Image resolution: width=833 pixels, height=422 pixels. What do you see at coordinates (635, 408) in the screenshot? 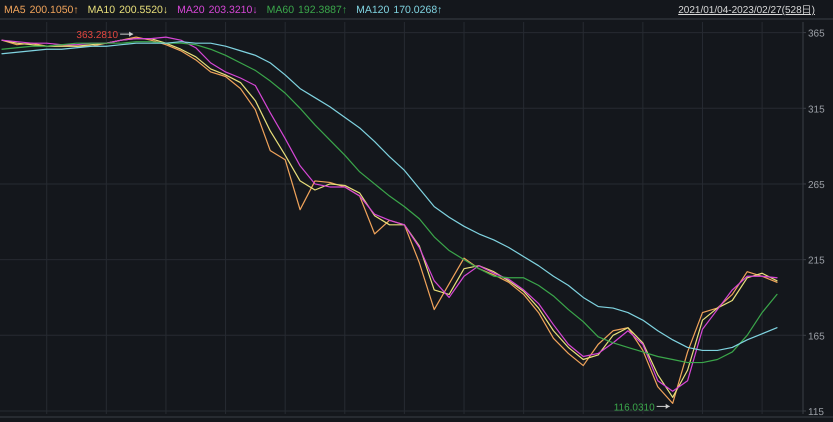
I see `annotation: 116.0310` at bounding box center [635, 408].